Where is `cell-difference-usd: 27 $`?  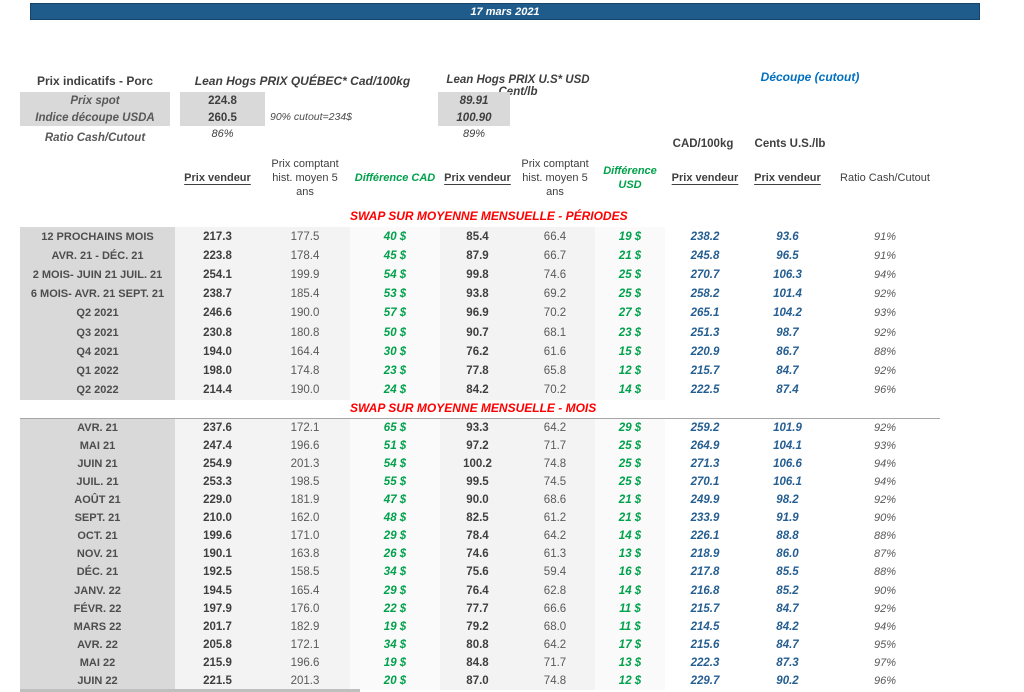
cell-difference-usd: 27 $ is located at coordinates (630, 313).